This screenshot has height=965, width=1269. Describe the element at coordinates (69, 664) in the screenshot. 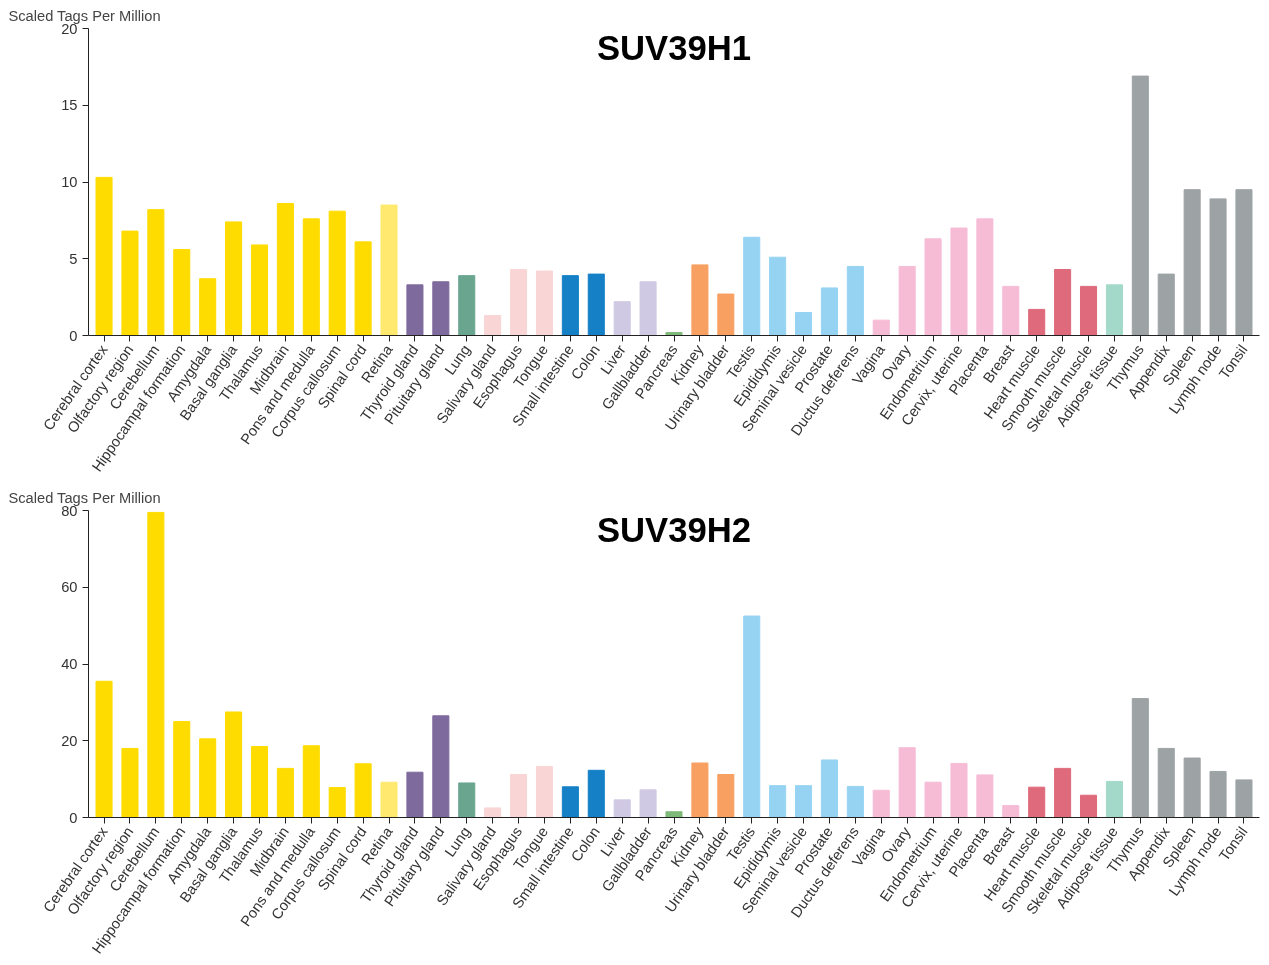

I see `y-tick-label: 40` at that location.